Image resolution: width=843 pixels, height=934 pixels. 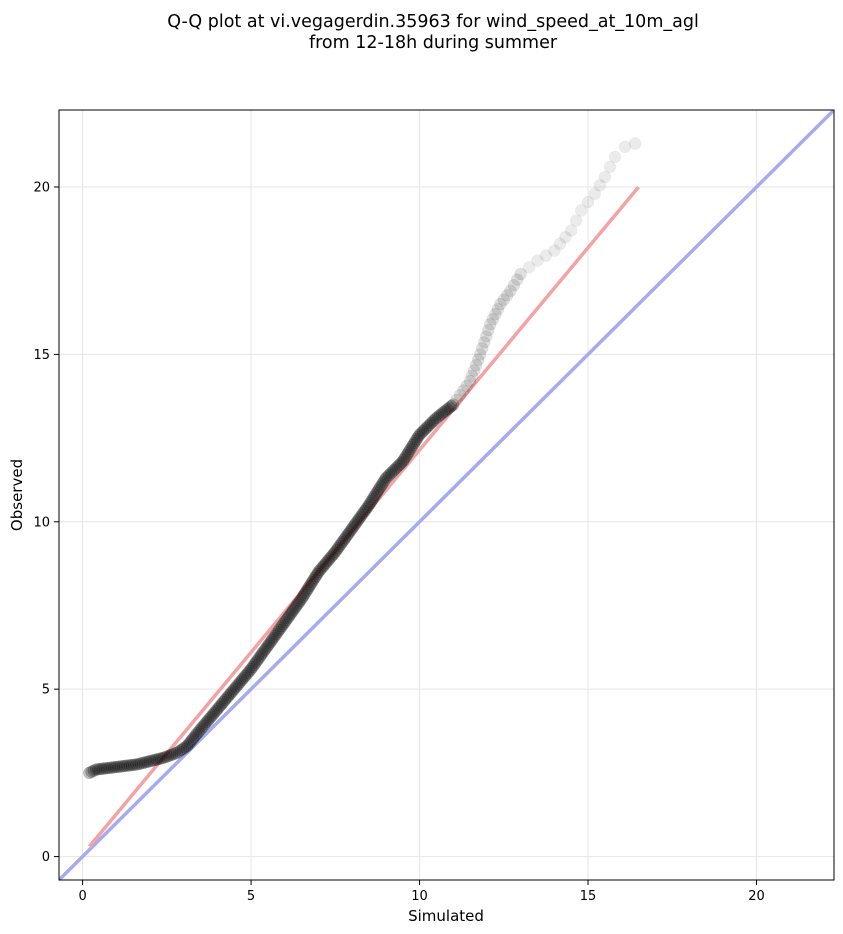 What do you see at coordinates (82, 896) in the screenshot?
I see `x-tick-label-0: 0` at bounding box center [82, 896].